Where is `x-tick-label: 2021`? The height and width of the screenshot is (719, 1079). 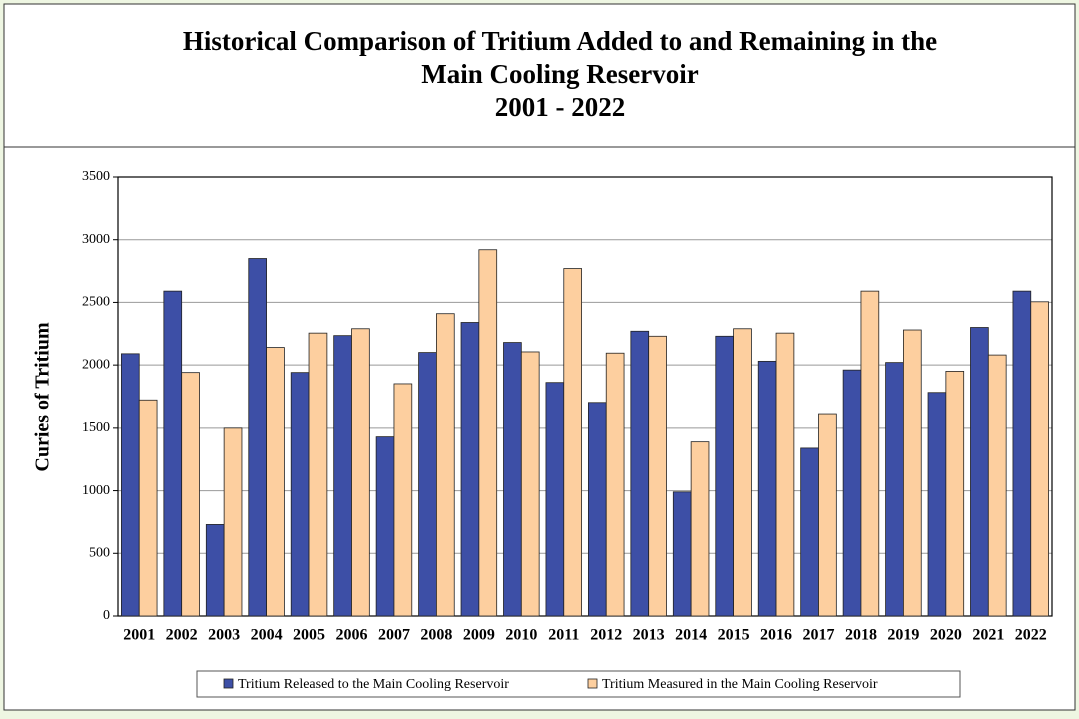
x-tick-label: 2021 is located at coordinates (988, 635).